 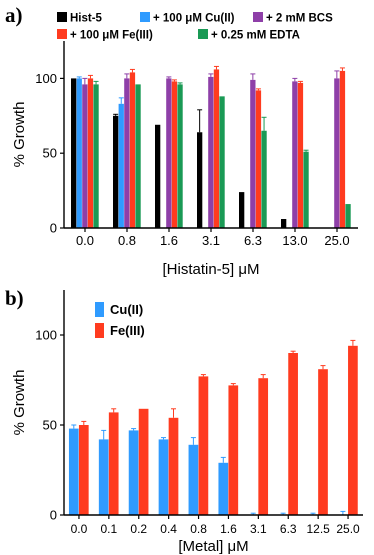 I want to click on legend-swatch-cu-ii, so click(x=99, y=309).